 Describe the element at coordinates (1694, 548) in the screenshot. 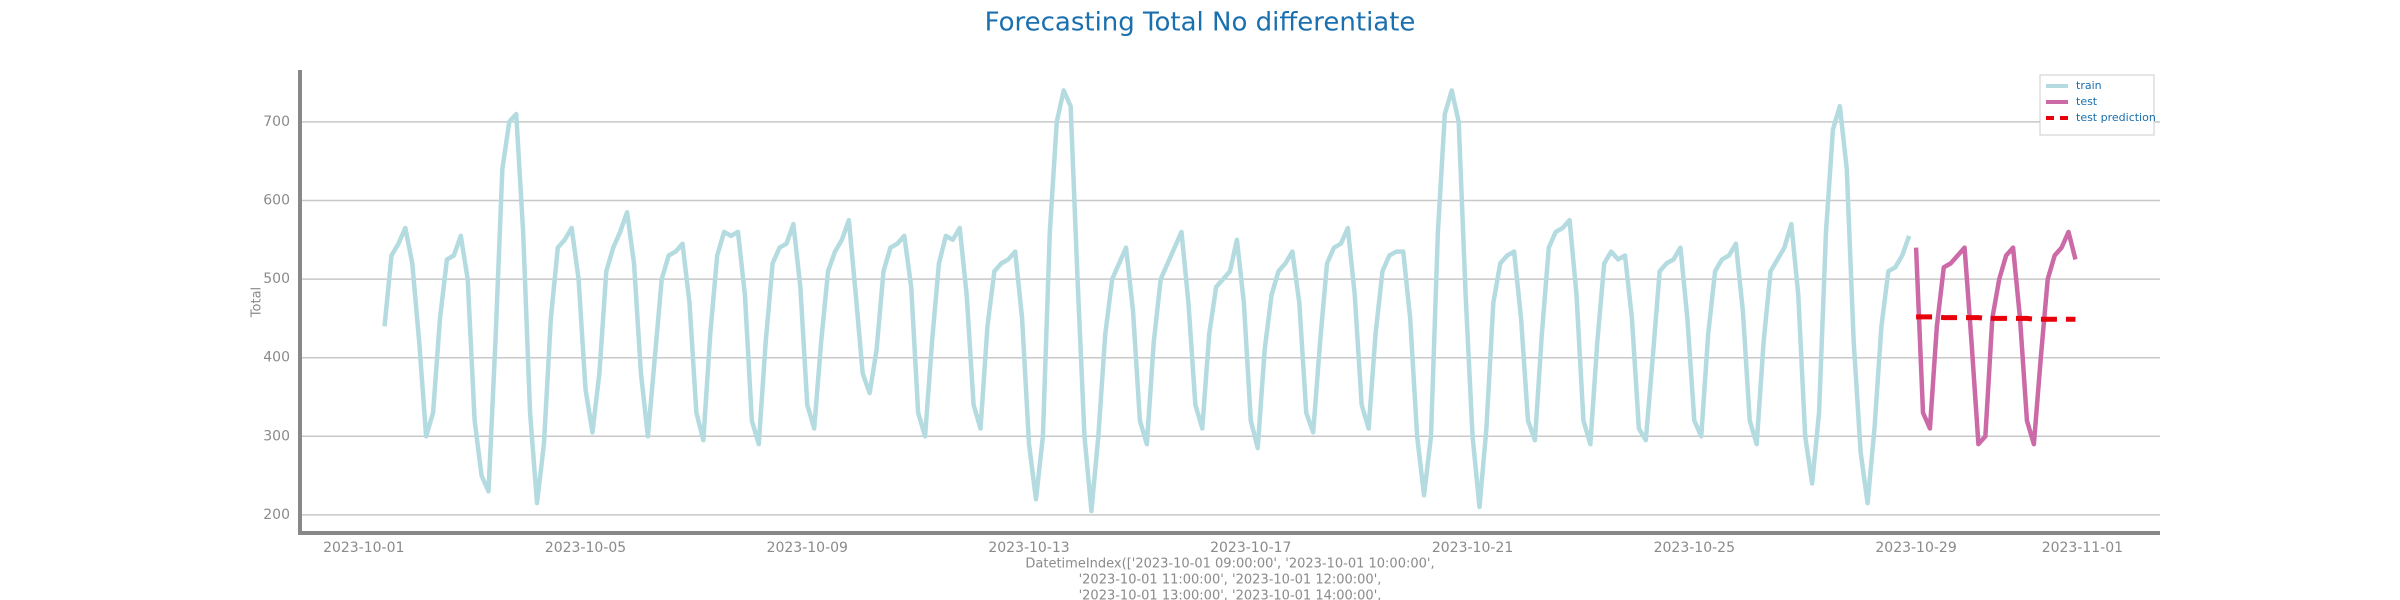

I see `x-tick-label: 2023-10-25` at that location.